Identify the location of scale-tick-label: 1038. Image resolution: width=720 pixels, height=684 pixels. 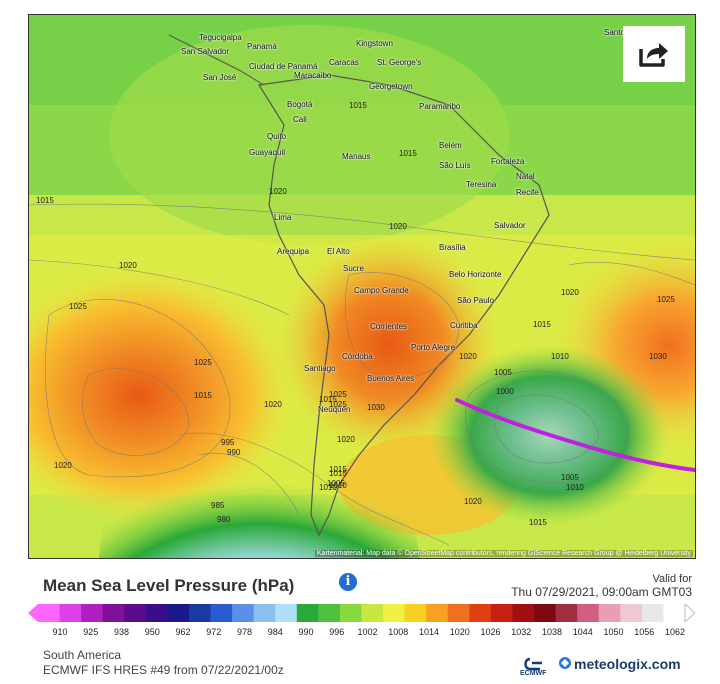
(552, 632).